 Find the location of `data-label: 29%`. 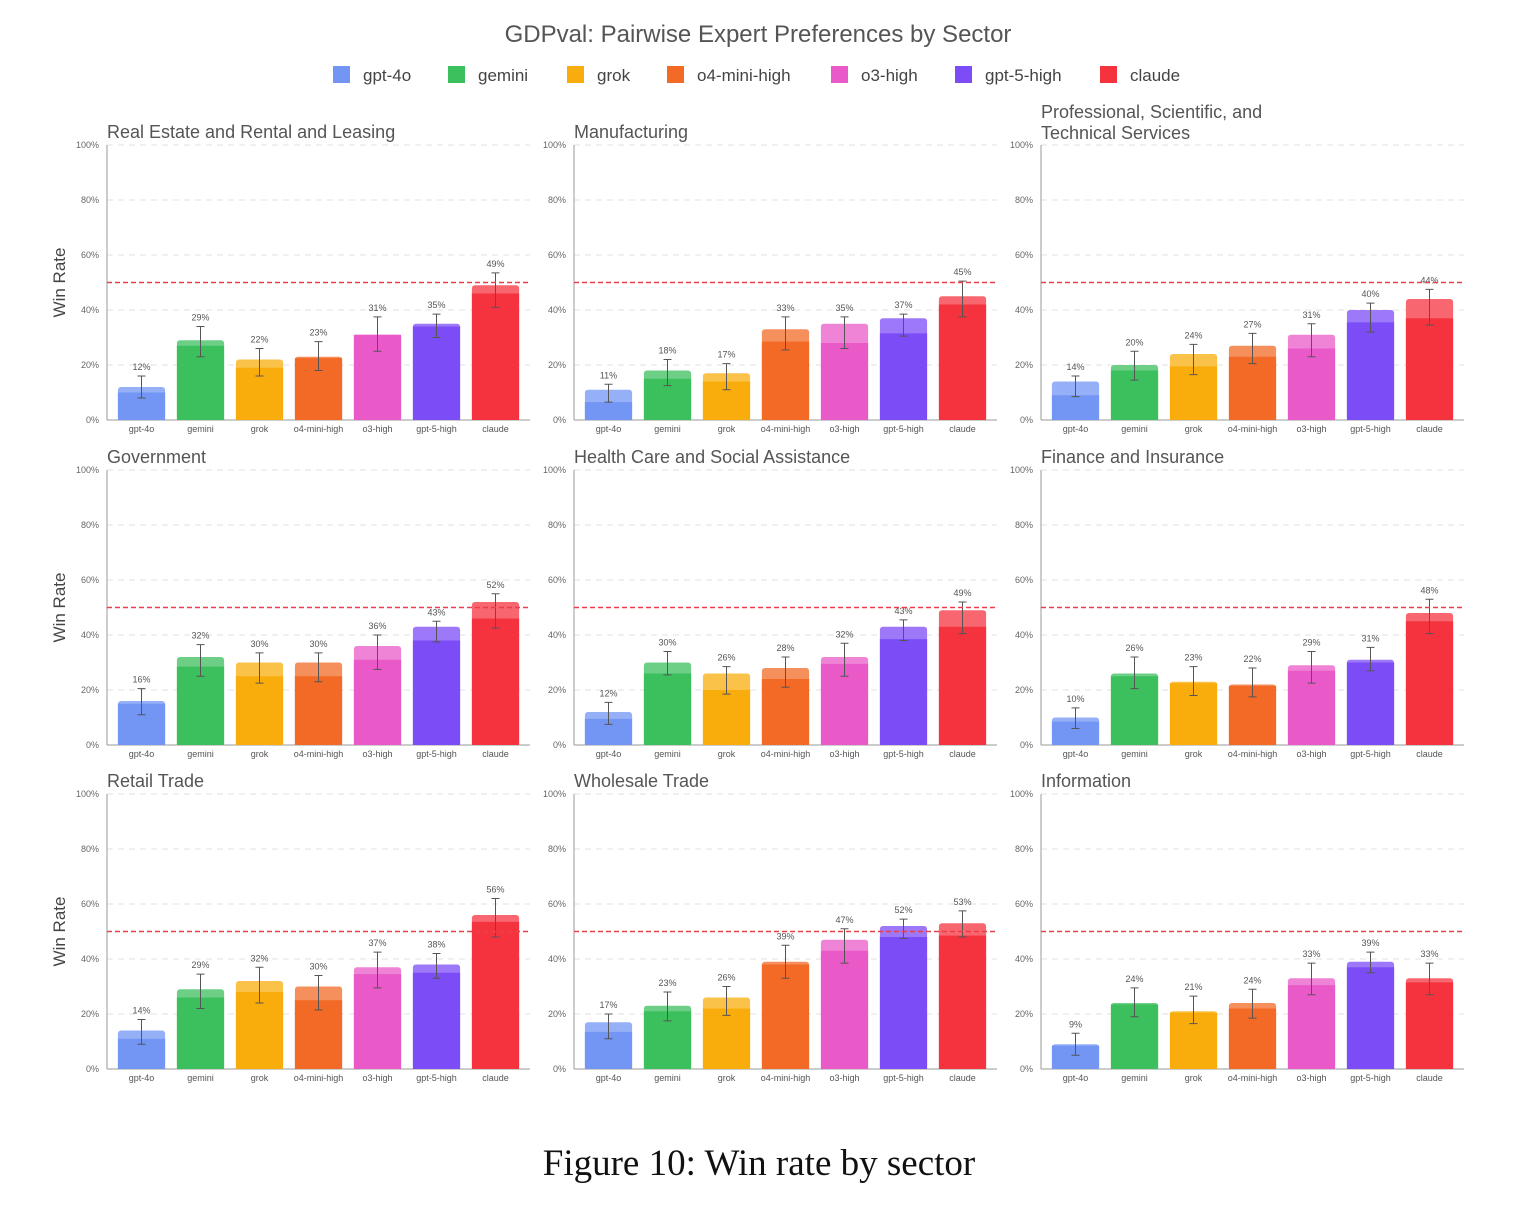

data-label: 29% is located at coordinates (200, 318).